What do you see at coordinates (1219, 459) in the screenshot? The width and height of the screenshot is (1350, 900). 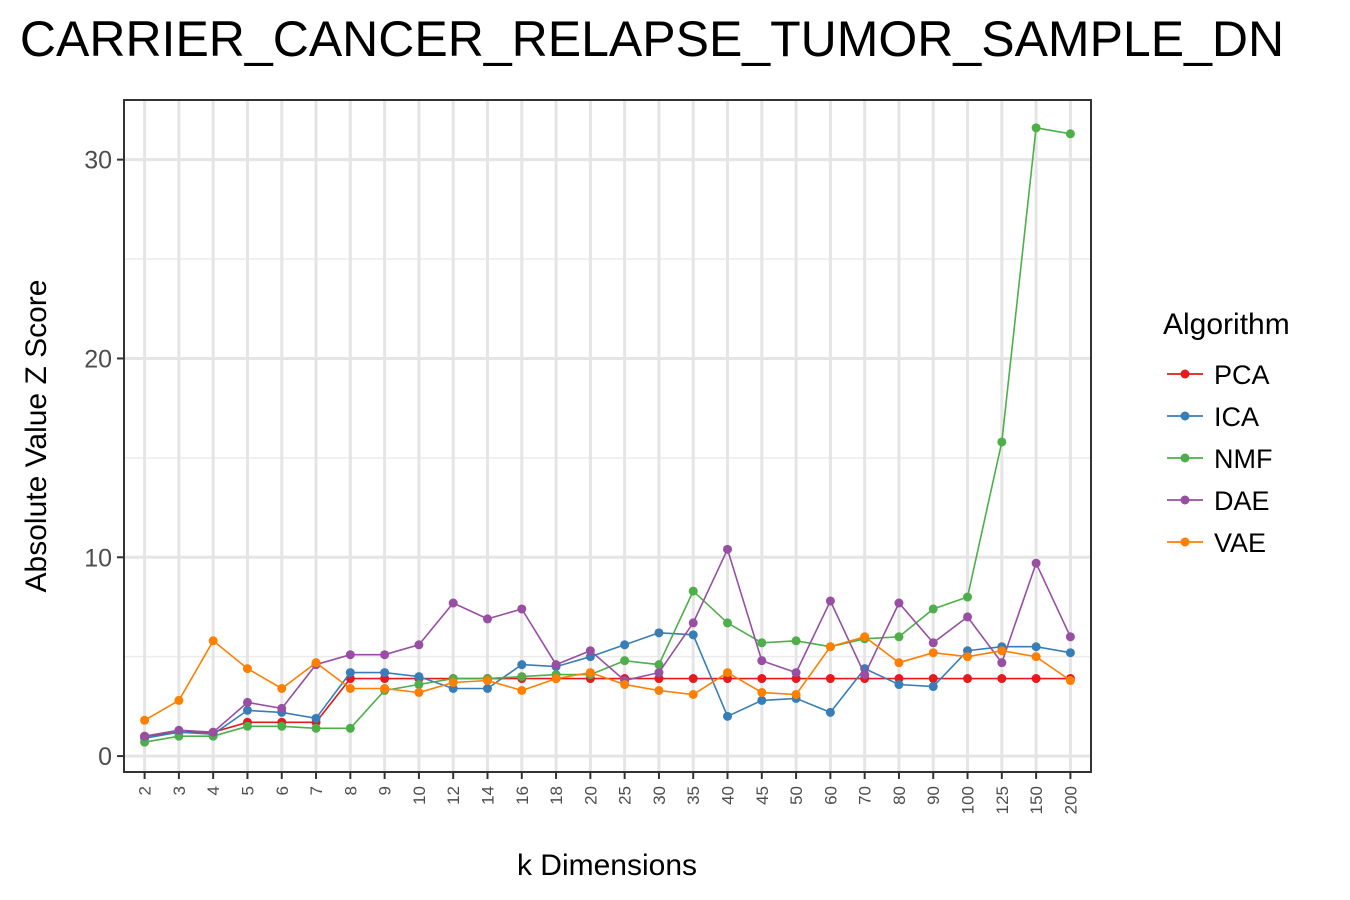 I see `legend-item-nmf: NMF` at bounding box center [1219, 459].